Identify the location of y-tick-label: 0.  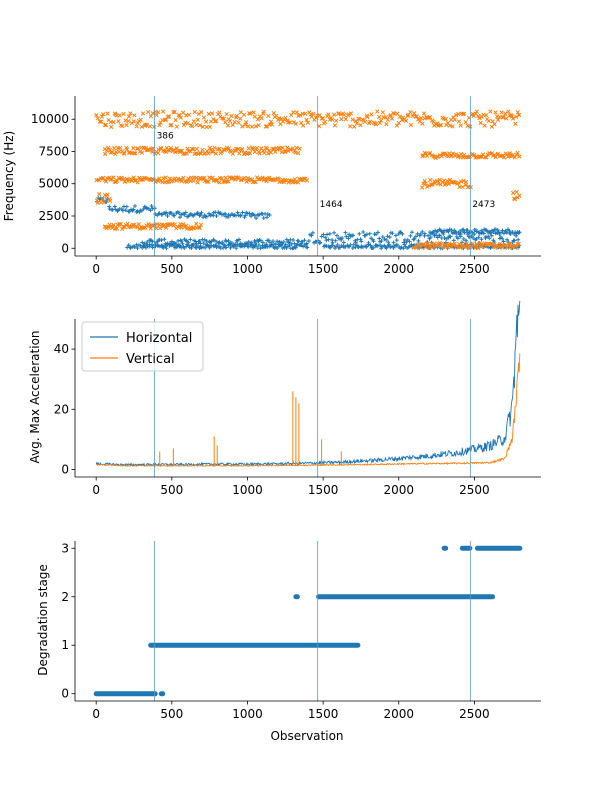
(65, 694).